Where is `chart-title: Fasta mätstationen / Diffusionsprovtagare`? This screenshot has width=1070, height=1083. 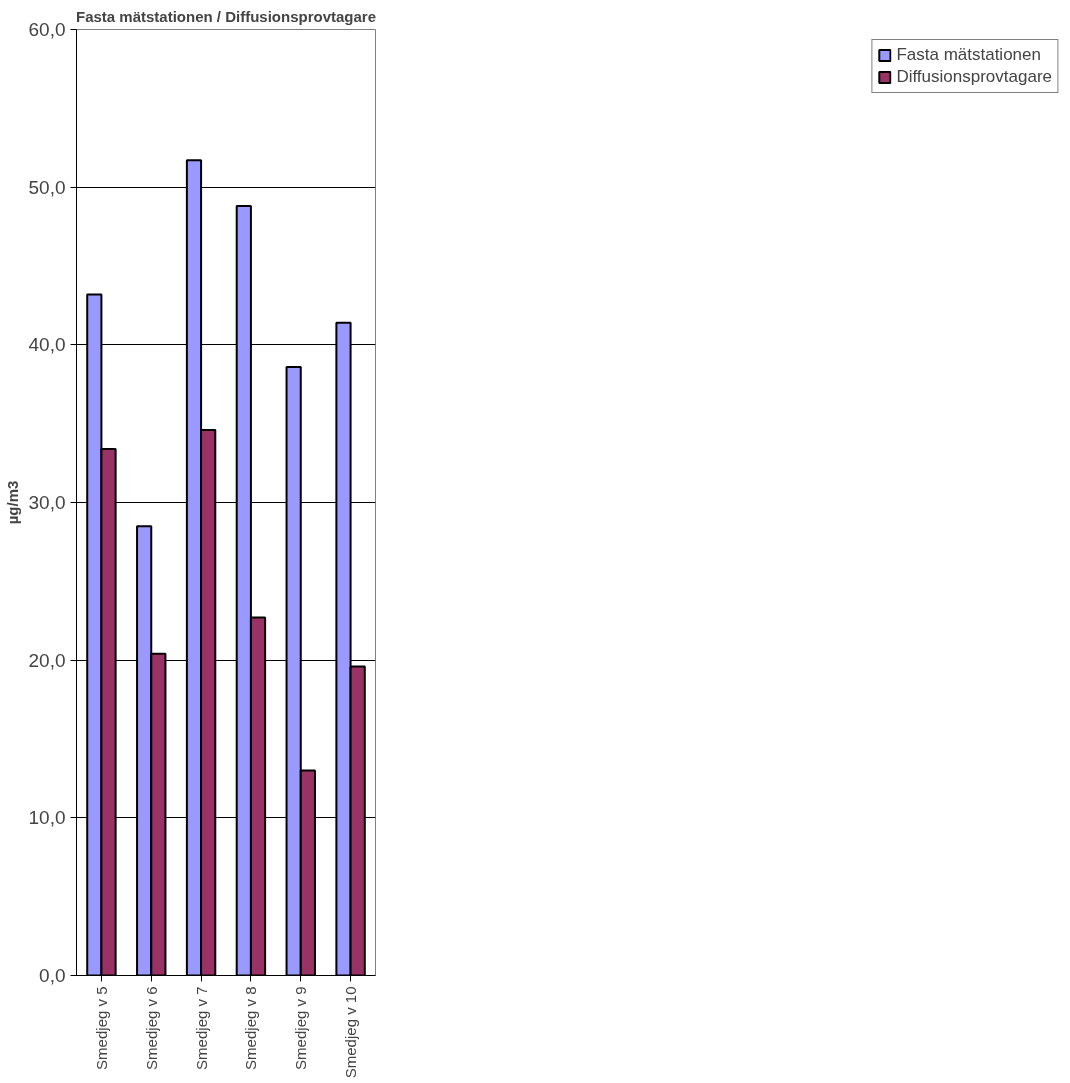
chart-title: Fasta mätstationen / Diffusionsprovtagare is located at coordinates (226, 16).